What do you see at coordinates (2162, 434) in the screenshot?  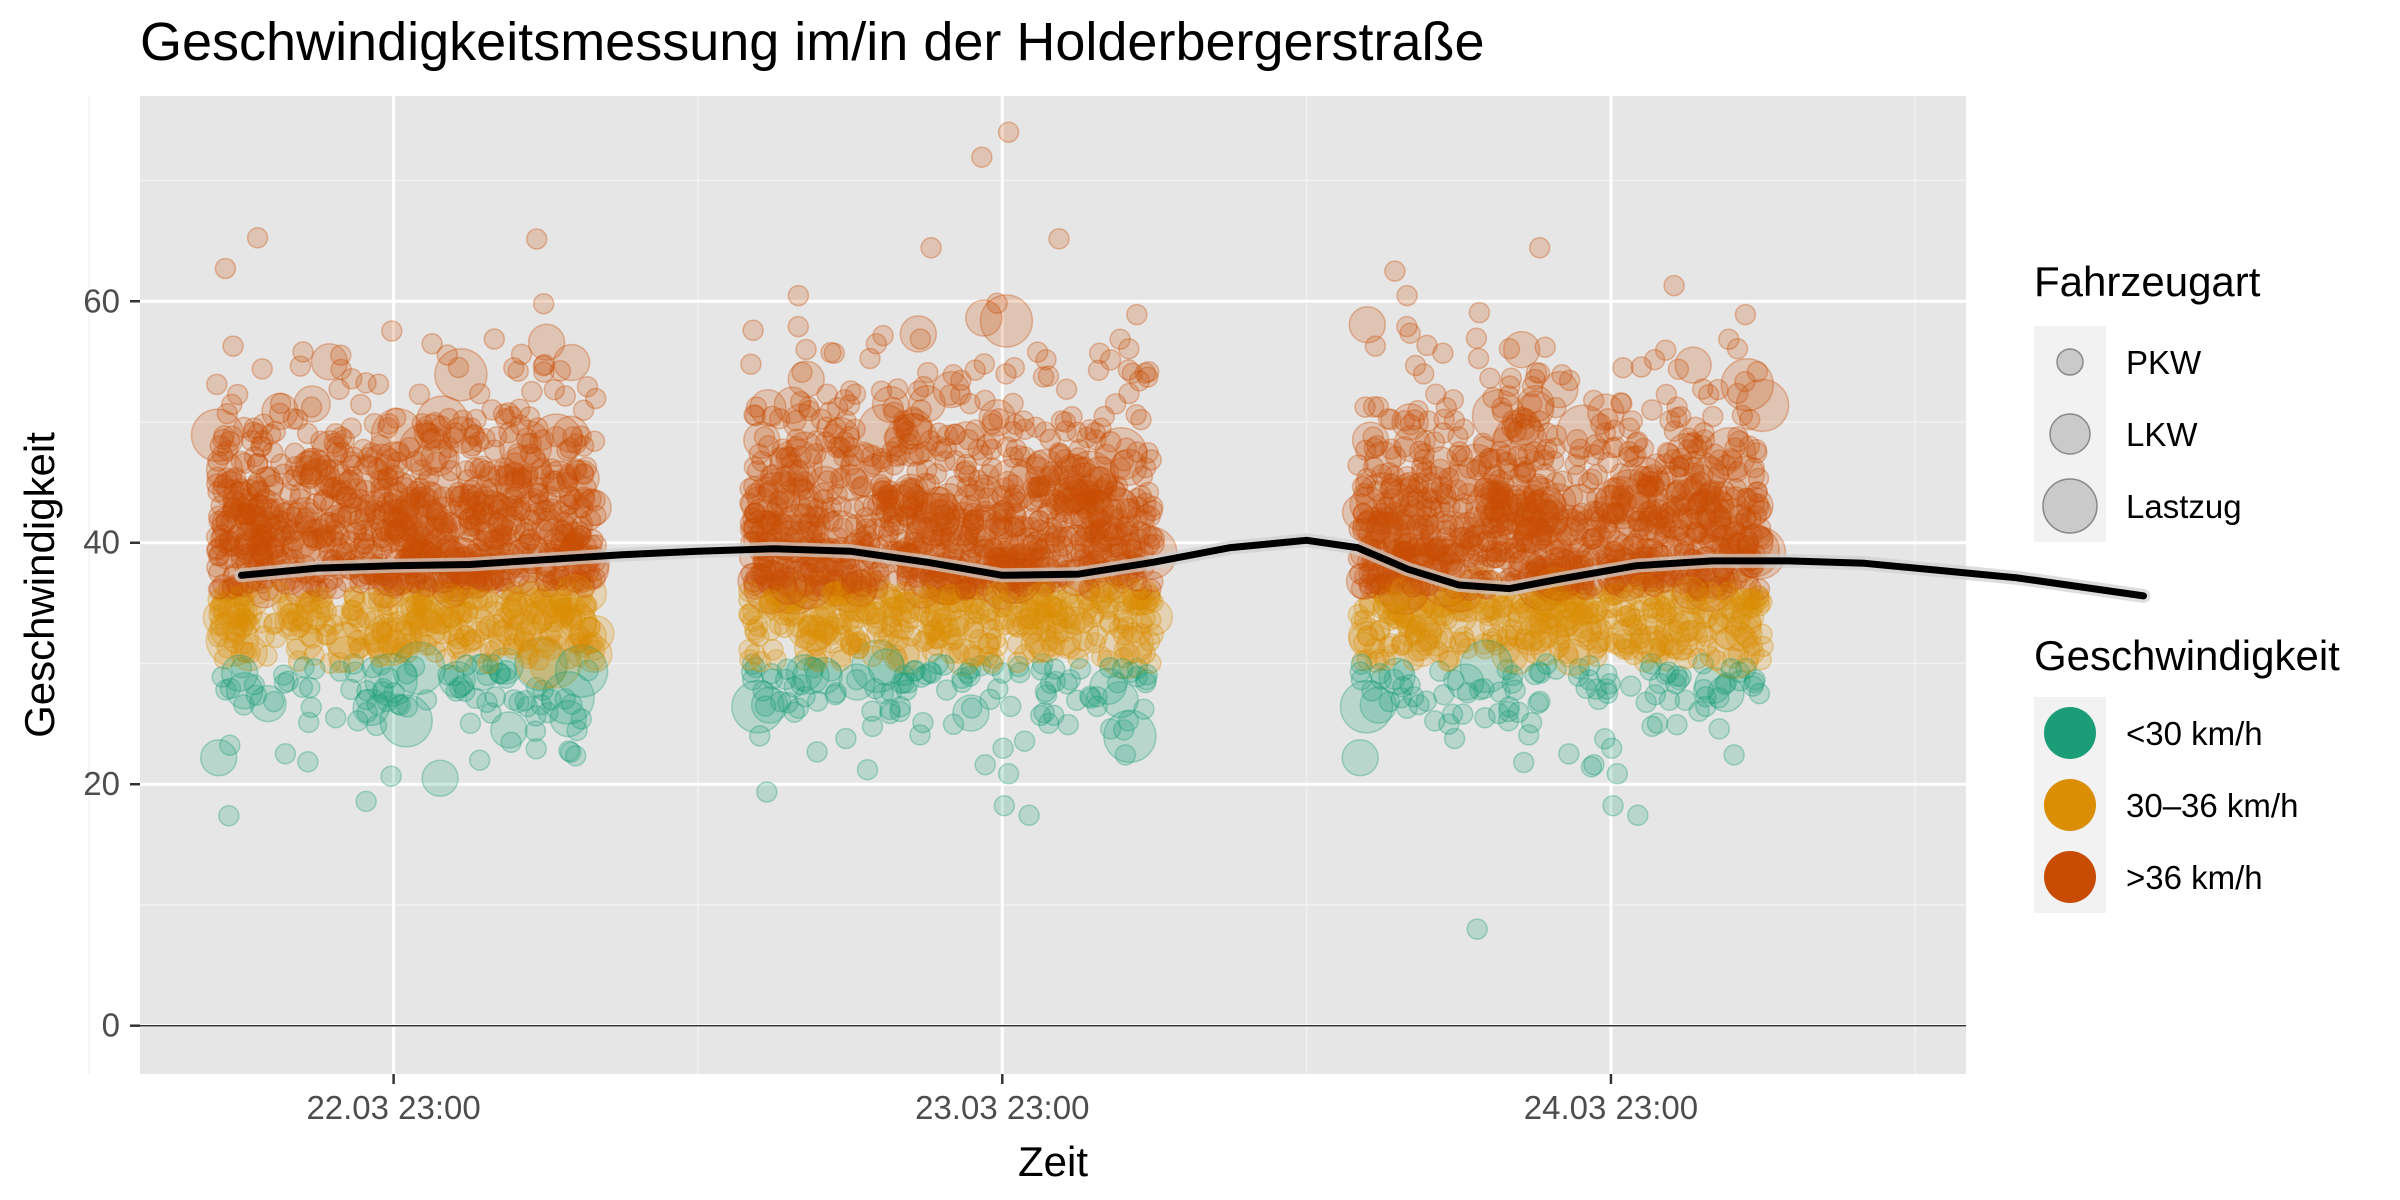 I see `legend-size-label: LKW` at bounding box center [2162, 434].